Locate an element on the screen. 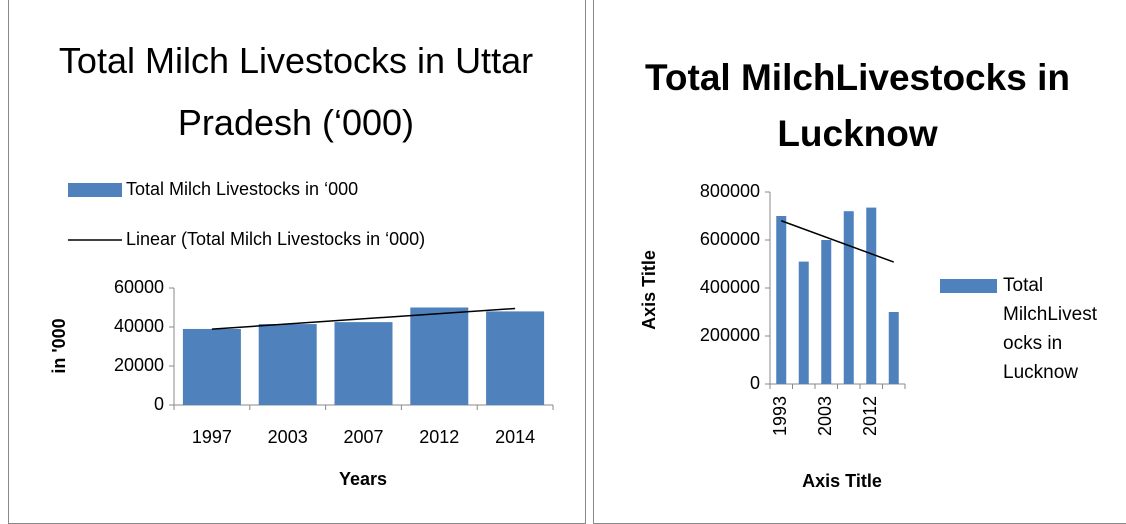 This screenshot has height=524, width=1126. legend-label: Linear (Total Milch Livestocks in ‘000) is located at coordinates (275, 239).